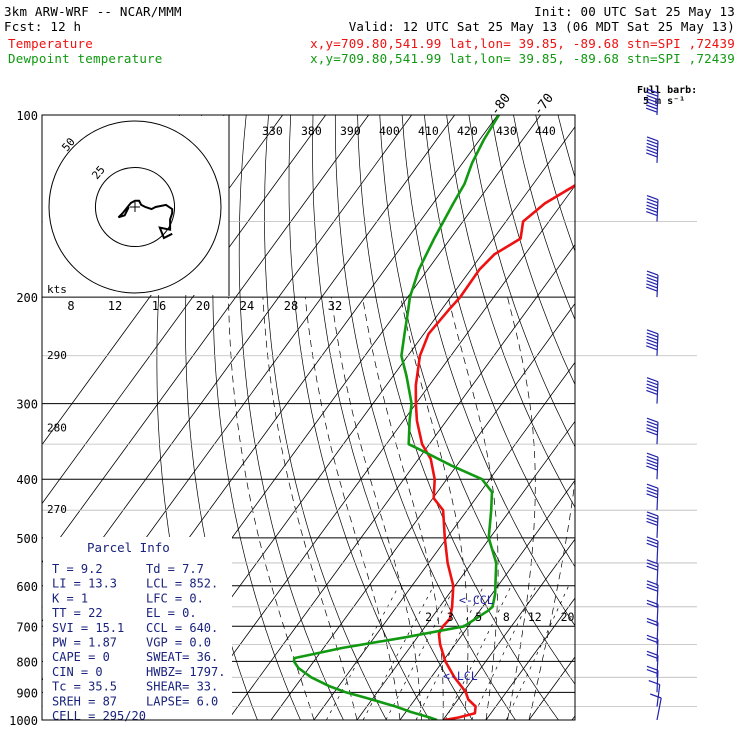 This screenshot has height=740, width=740. What do you see at coordinates (291, 306) in the screenshot?
I see `hodograph-isotherm-label: 28` at bounding box center [291, 306].